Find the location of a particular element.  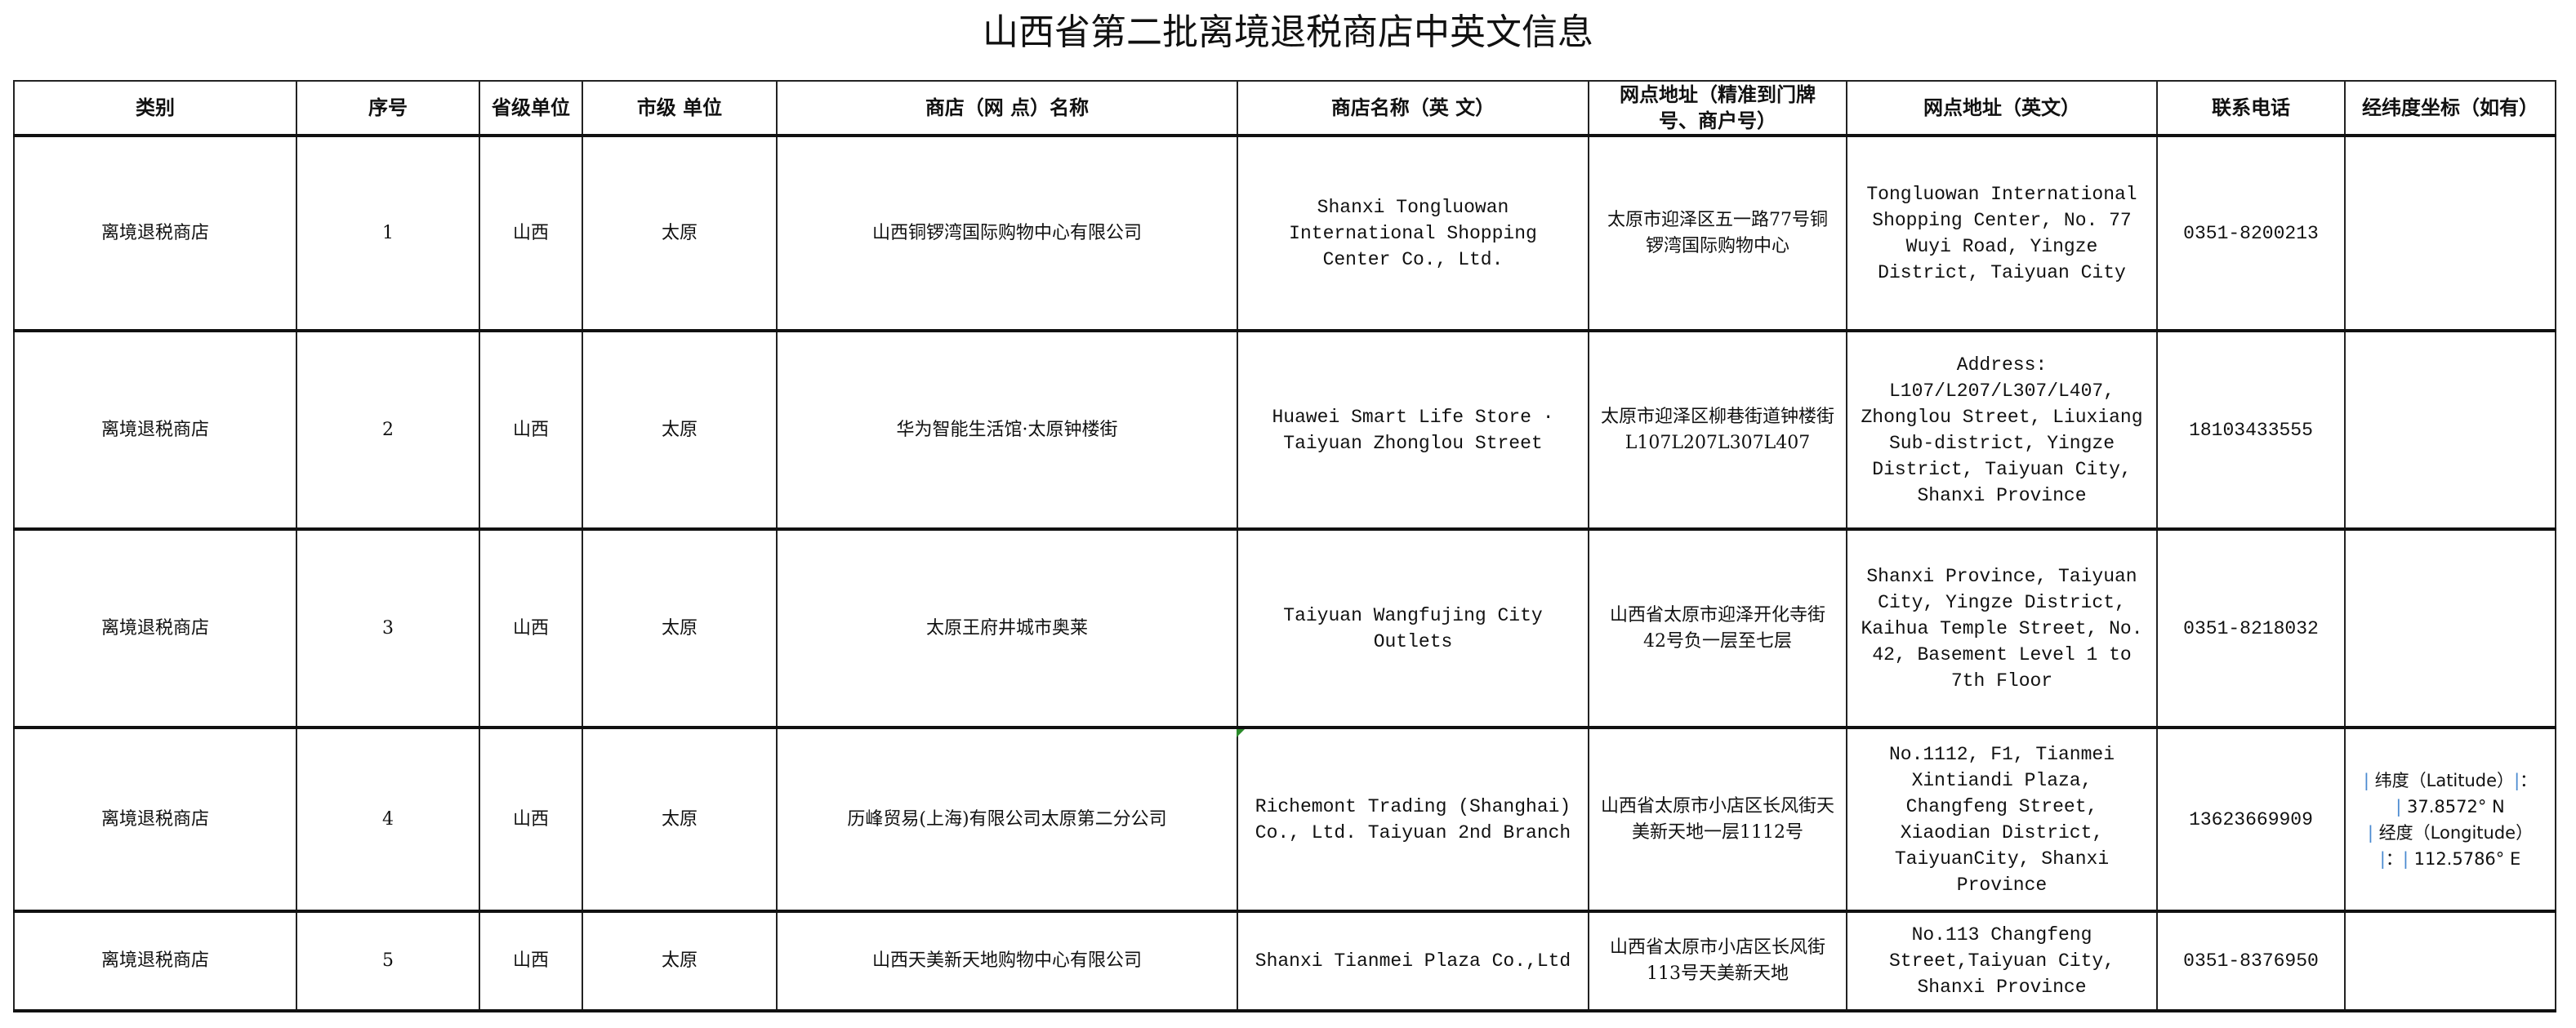

header-cell: 联系电话 is located at coordinates (2251, 108).